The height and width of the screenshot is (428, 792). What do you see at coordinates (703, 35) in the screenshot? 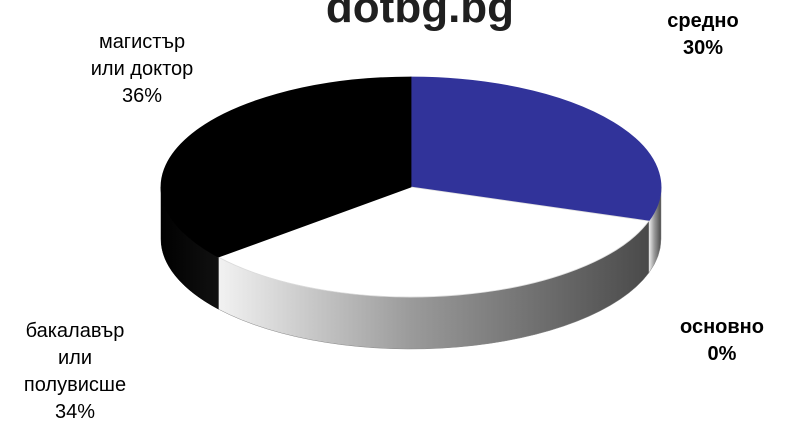
I see `slice-label-средно: средно 30%` at bounding box center [703, 35].